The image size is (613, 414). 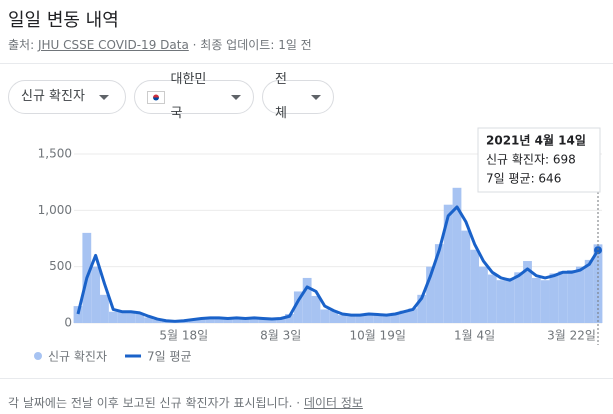 What do you see at coordinates (280, 336) in the screenshot?
I see `x-tick-label: 8월 3일` at bounding box center [280, 336].